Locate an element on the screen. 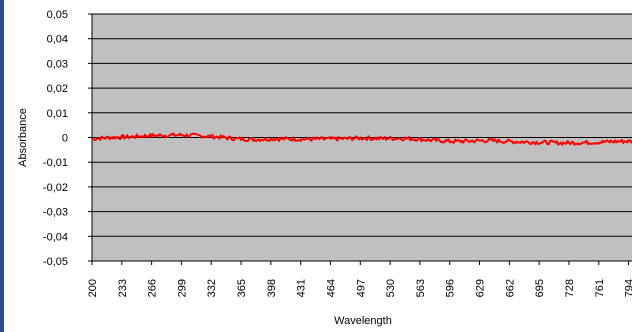 The height and width of the screenshot is (332, 632). x-tick-label: 662 is located at coordinates (510, 288).